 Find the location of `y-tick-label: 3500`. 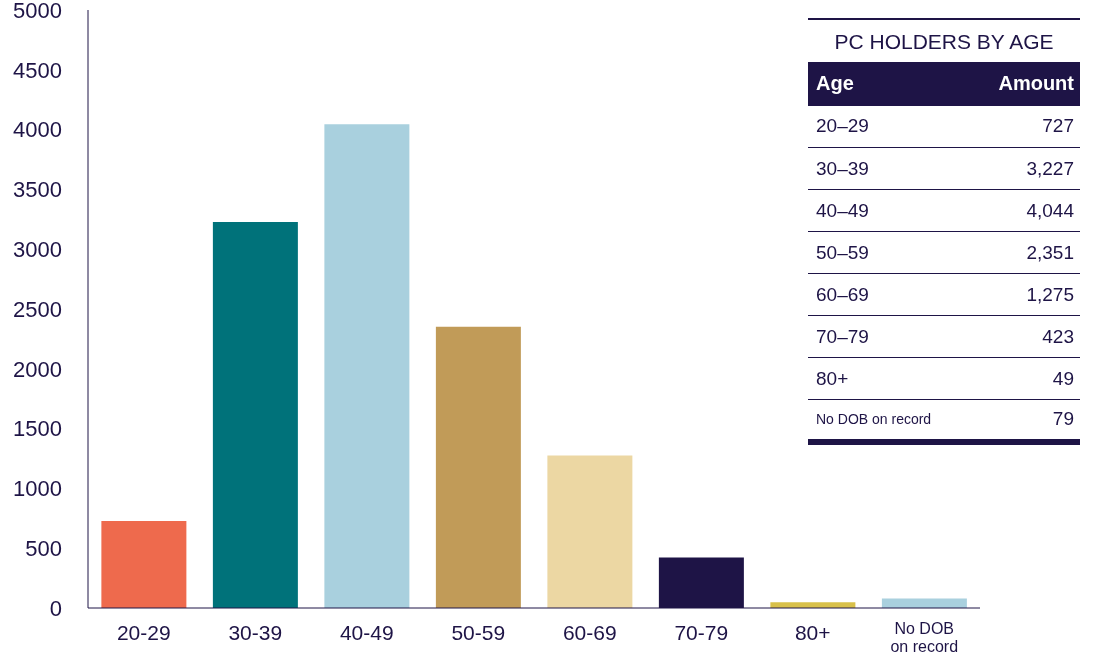

y-tick-label: 3500 is located at coordinates (37, 190).